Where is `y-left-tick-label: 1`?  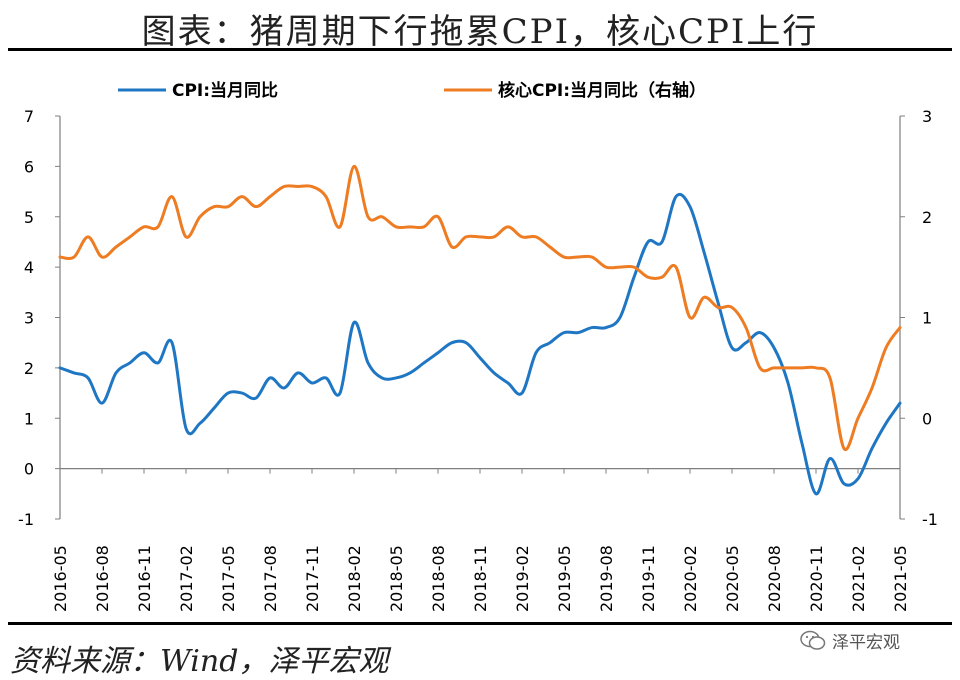
y-left-tick-label: 1 is located at coordinates (29, 418).